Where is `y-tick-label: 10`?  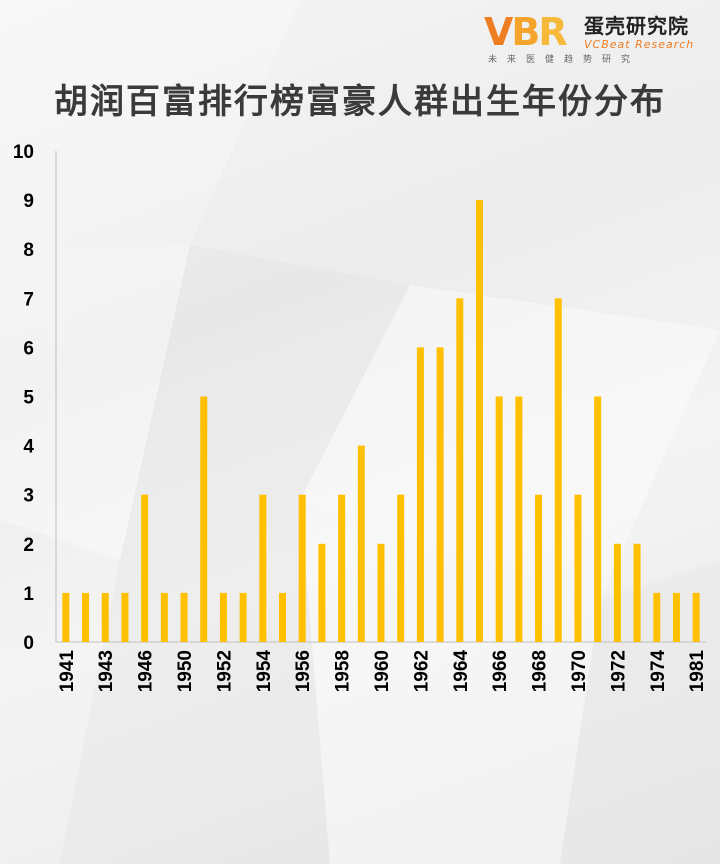
y-tick-label: 10 is located at coordinates (23, 152).